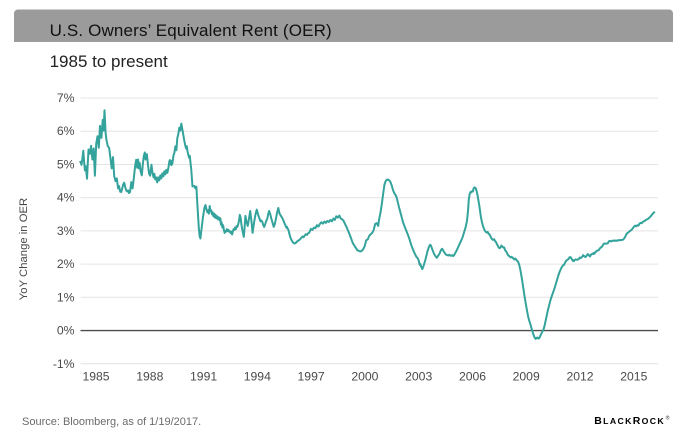  I want to click on svg-text: YoY Change in OER, so click(24, 249).